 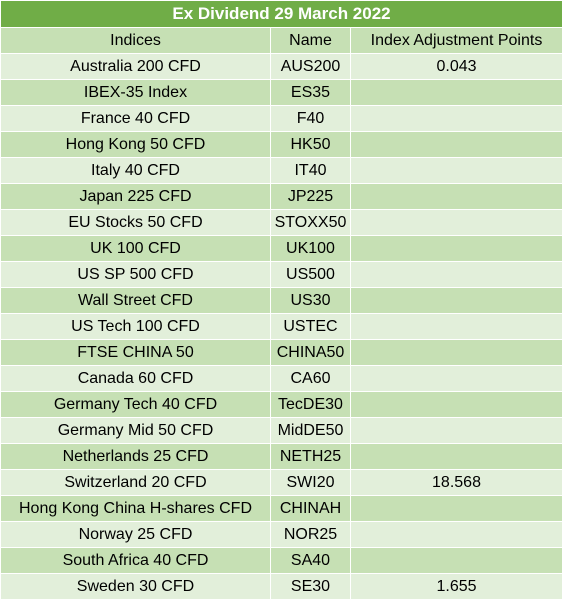 I want to click on table-row: Wall Street CFD US30, so click(x=281, y=300).